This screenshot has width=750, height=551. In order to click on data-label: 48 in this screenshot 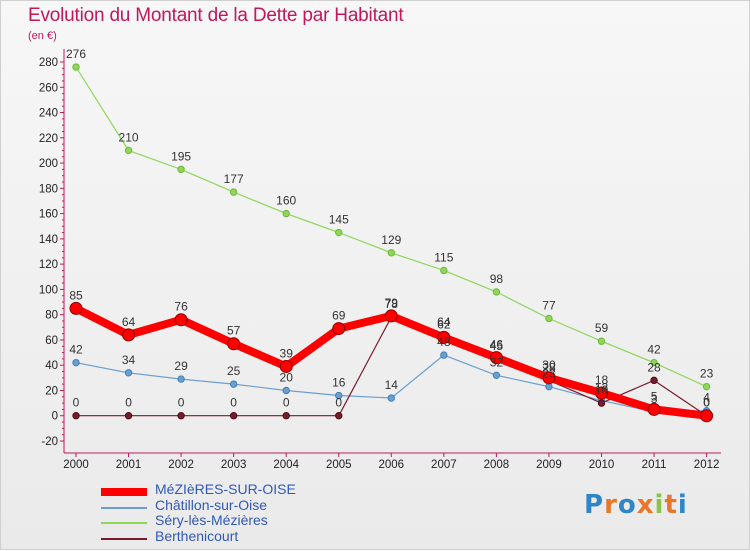, I will do `click(444, 342)`.